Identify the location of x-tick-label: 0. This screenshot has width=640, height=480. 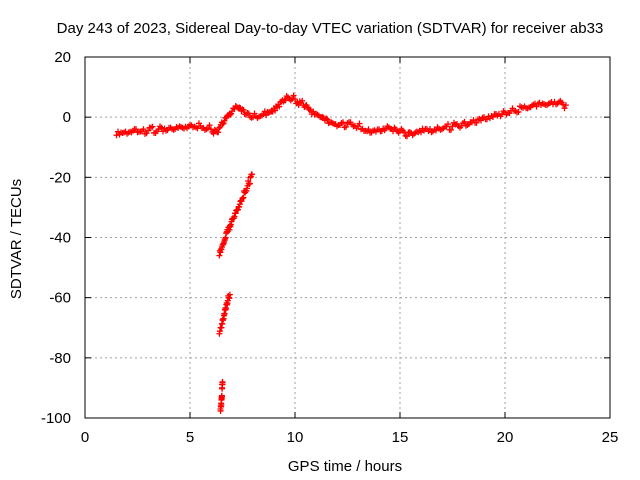
(85, 437).